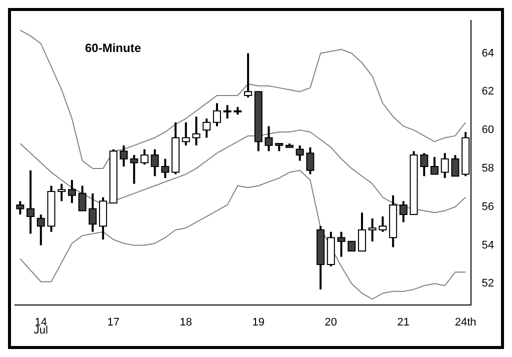  Describe the element at coordinates (258, 322) in the screenshot. I see `x-tick-label: 19` at that location.